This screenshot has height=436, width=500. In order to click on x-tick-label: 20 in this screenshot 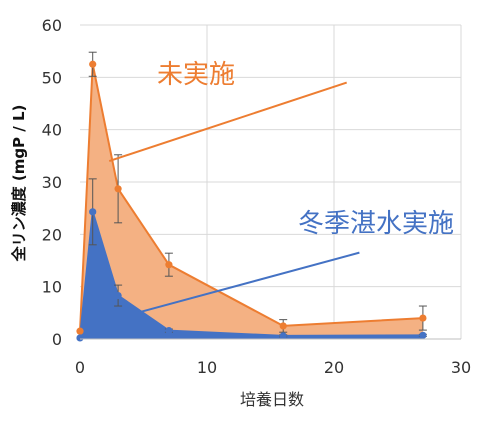, I will do `click(334, 367)`.